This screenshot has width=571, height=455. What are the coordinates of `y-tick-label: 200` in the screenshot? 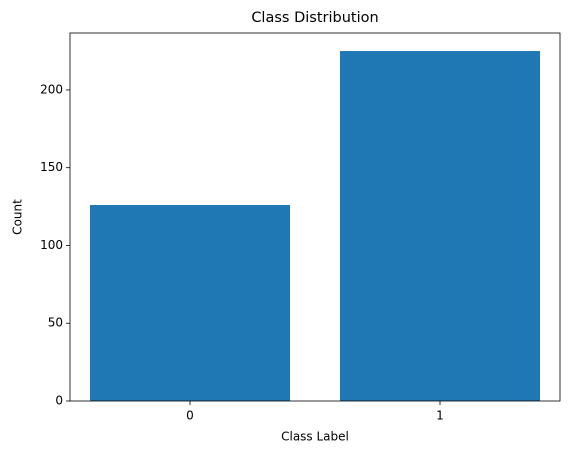 It's located at (51, 89).